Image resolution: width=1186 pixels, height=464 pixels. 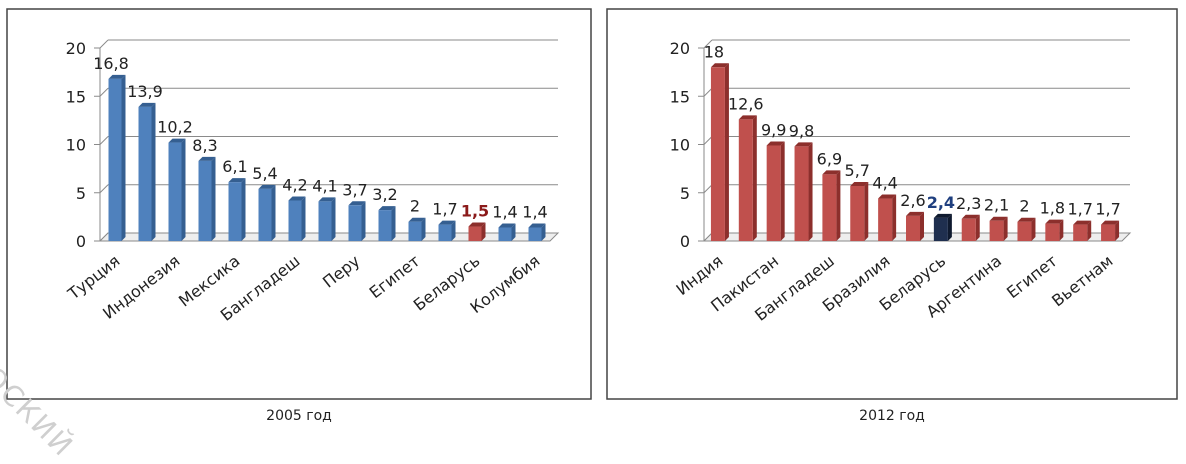 I want to click on data-label: 18, so click(x=714, y=51).